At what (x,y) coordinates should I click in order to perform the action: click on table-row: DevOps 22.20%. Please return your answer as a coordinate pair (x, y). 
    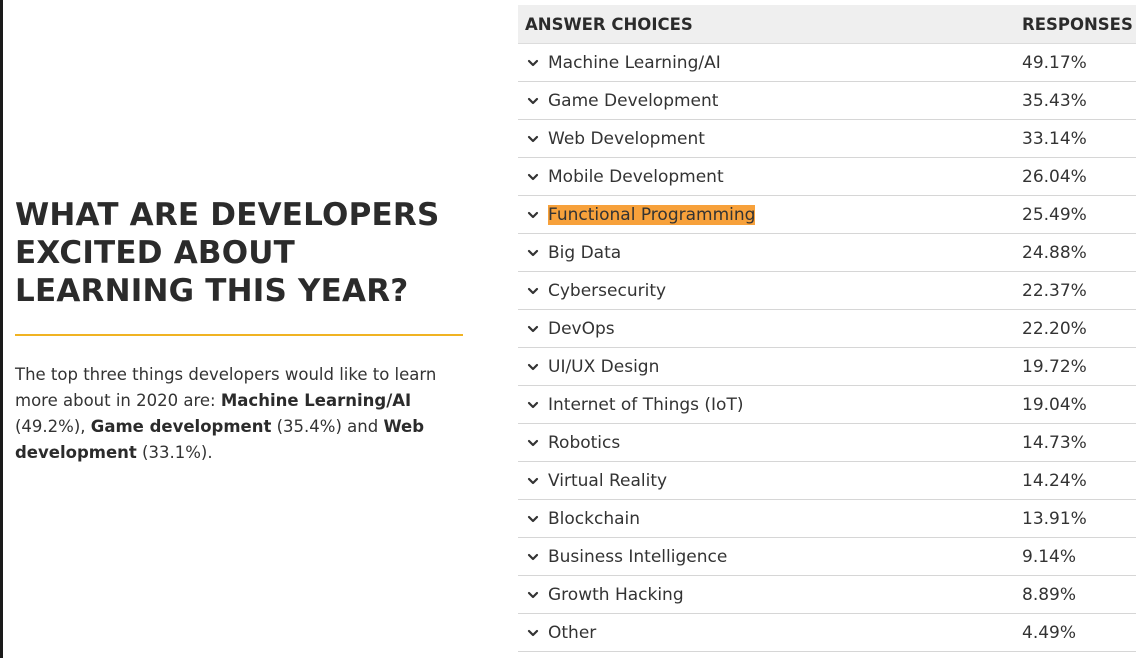
    Looking at the image, I should click on (827, 329).